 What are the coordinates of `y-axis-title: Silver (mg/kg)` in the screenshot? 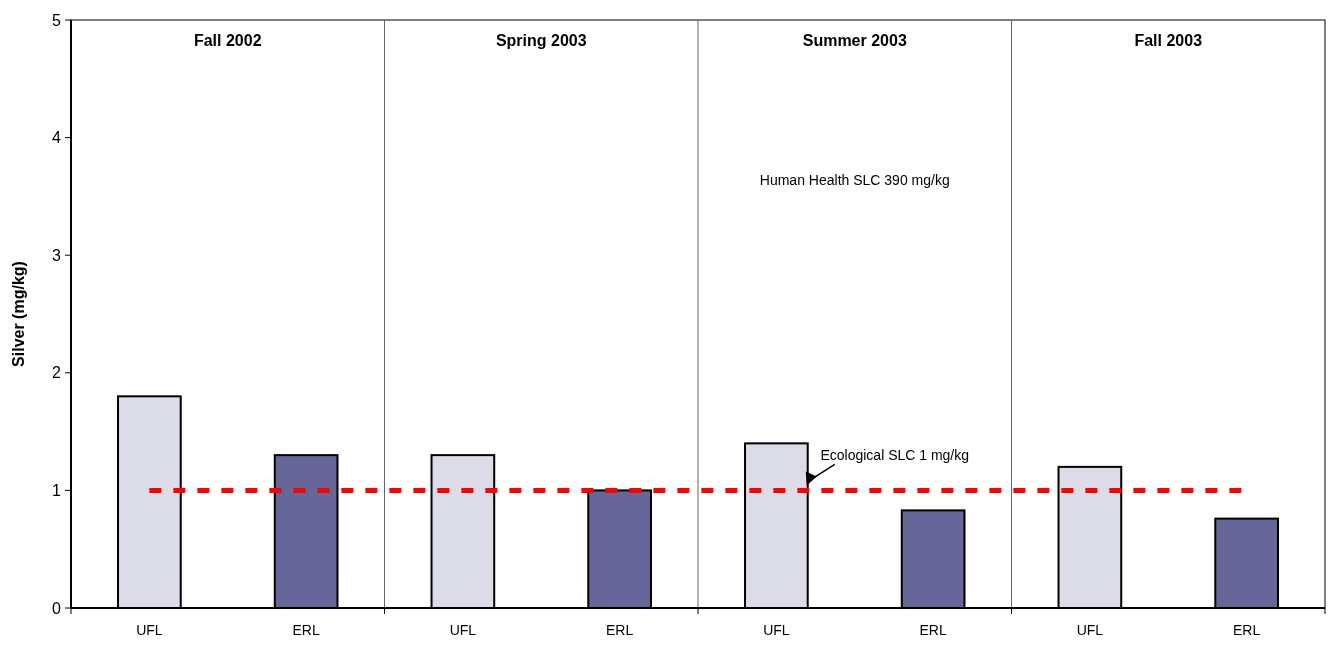 It's located at (18, 314).